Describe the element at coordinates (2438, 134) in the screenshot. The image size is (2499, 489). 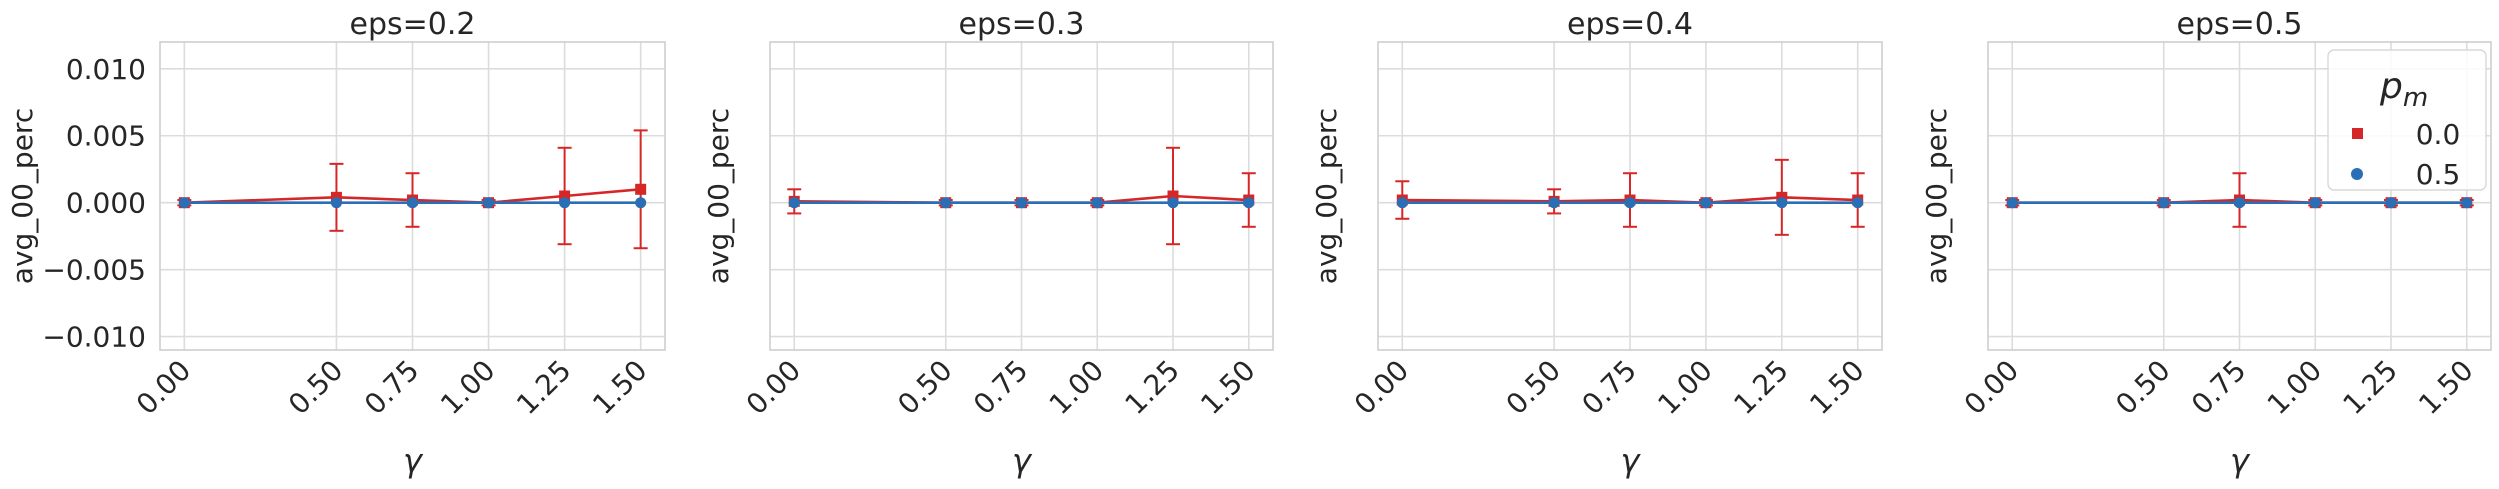
I see `legend-label: 0.0` at that location.